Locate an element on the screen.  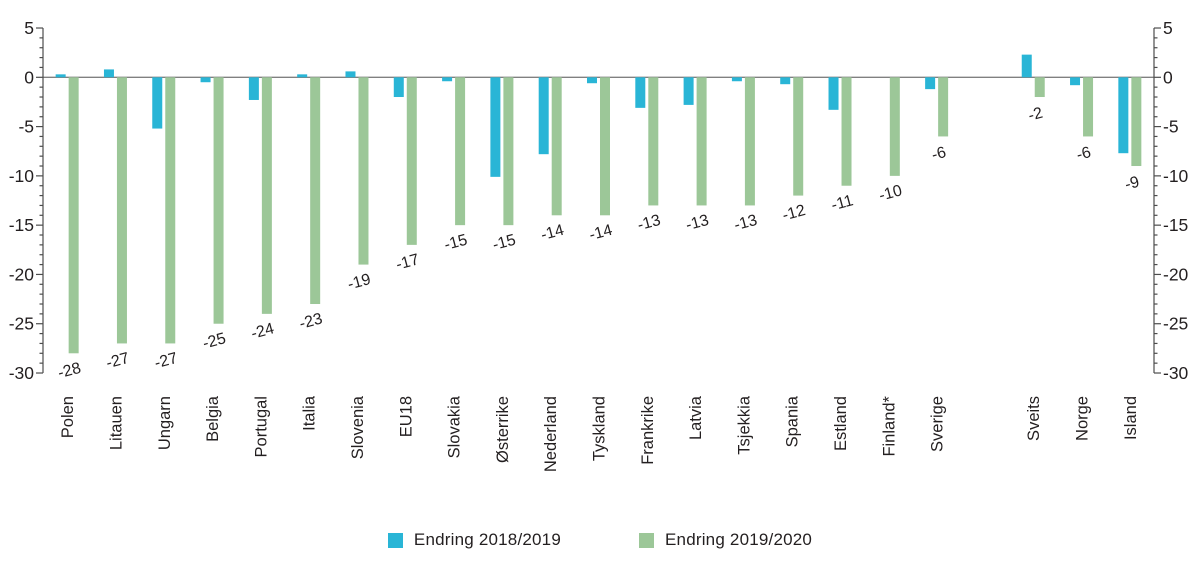
chart-legend: Endring 2018/2019 Endring 2019/2020 is located at coordinates (600, 540).